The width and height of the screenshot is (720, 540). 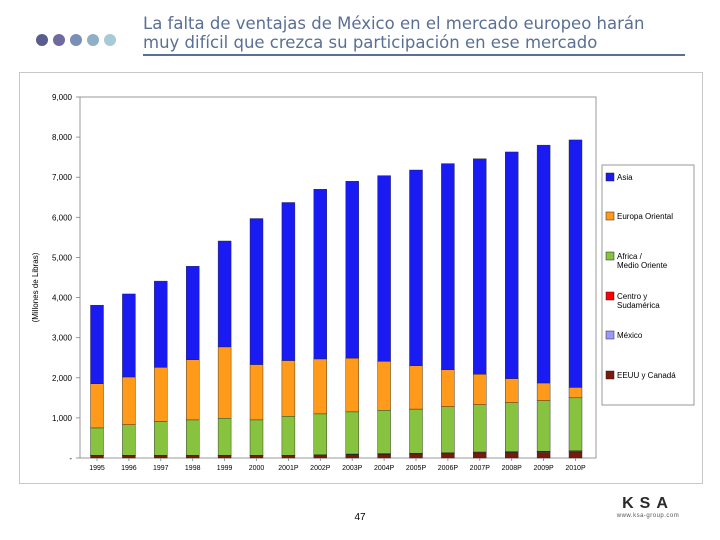 I want to click on y-tick-label: 1,000, so click(x=62, y=418).